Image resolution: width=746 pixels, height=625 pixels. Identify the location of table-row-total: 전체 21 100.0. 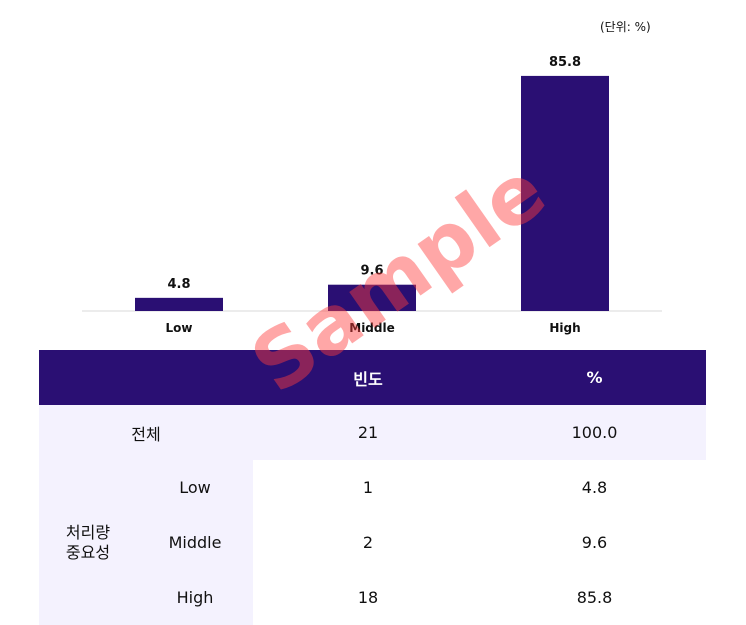
(372, 432).